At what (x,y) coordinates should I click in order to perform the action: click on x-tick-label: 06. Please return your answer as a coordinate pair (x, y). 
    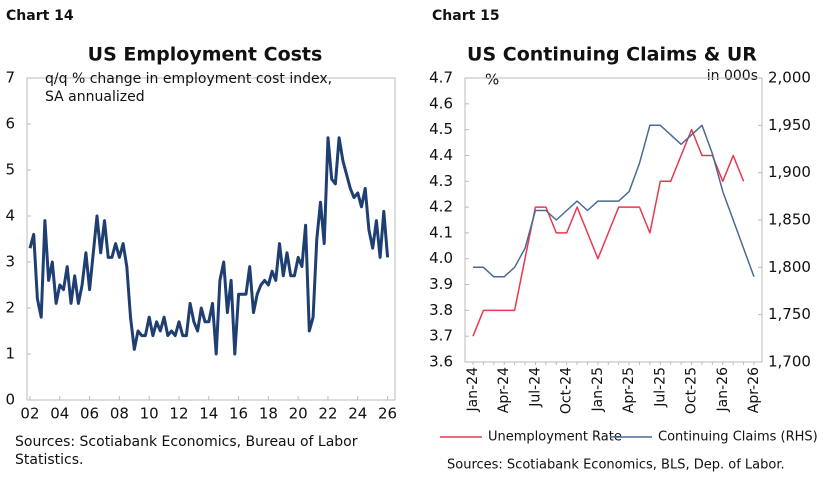
    Looking at the image, I should click on (89, 414).